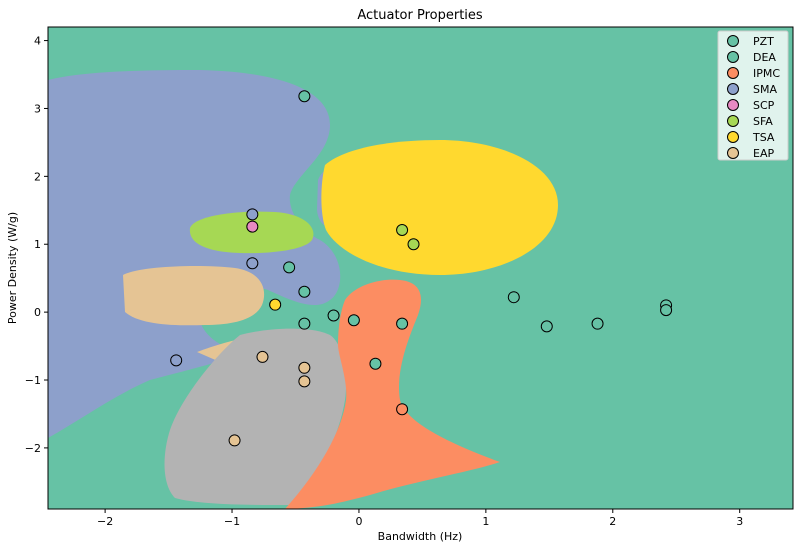 This screenshot has width=798, height=549. What do you see at coordinates (420, 15) in the screenshot?
I see `chart-title: Actuator Properties` at bounding box center [420, 15].